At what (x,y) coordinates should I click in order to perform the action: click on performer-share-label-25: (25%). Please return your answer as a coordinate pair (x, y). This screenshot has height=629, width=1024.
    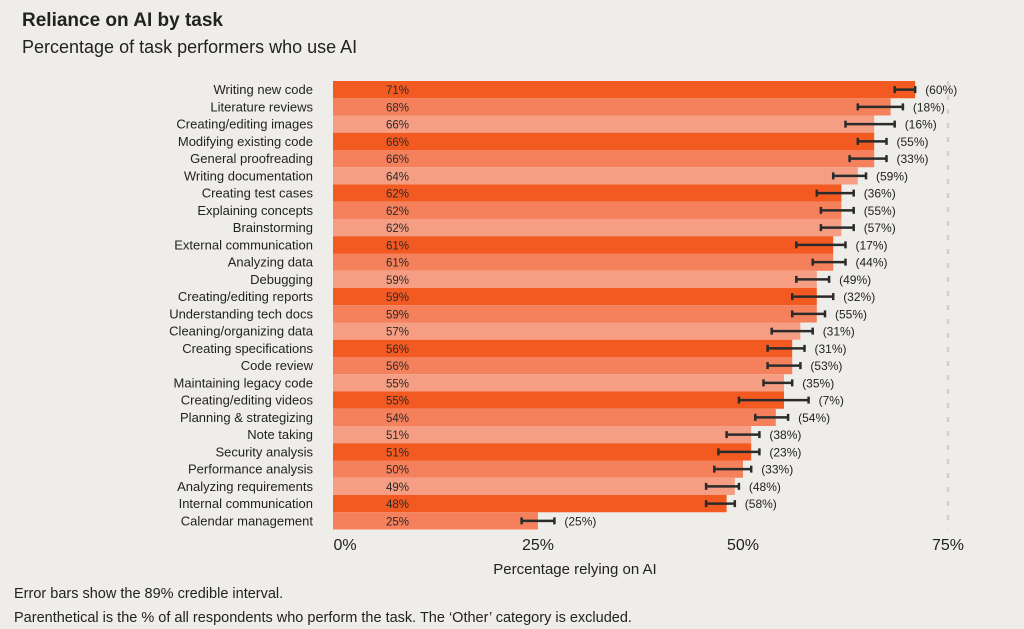
    Looking at the image, I should click on (580, 521).